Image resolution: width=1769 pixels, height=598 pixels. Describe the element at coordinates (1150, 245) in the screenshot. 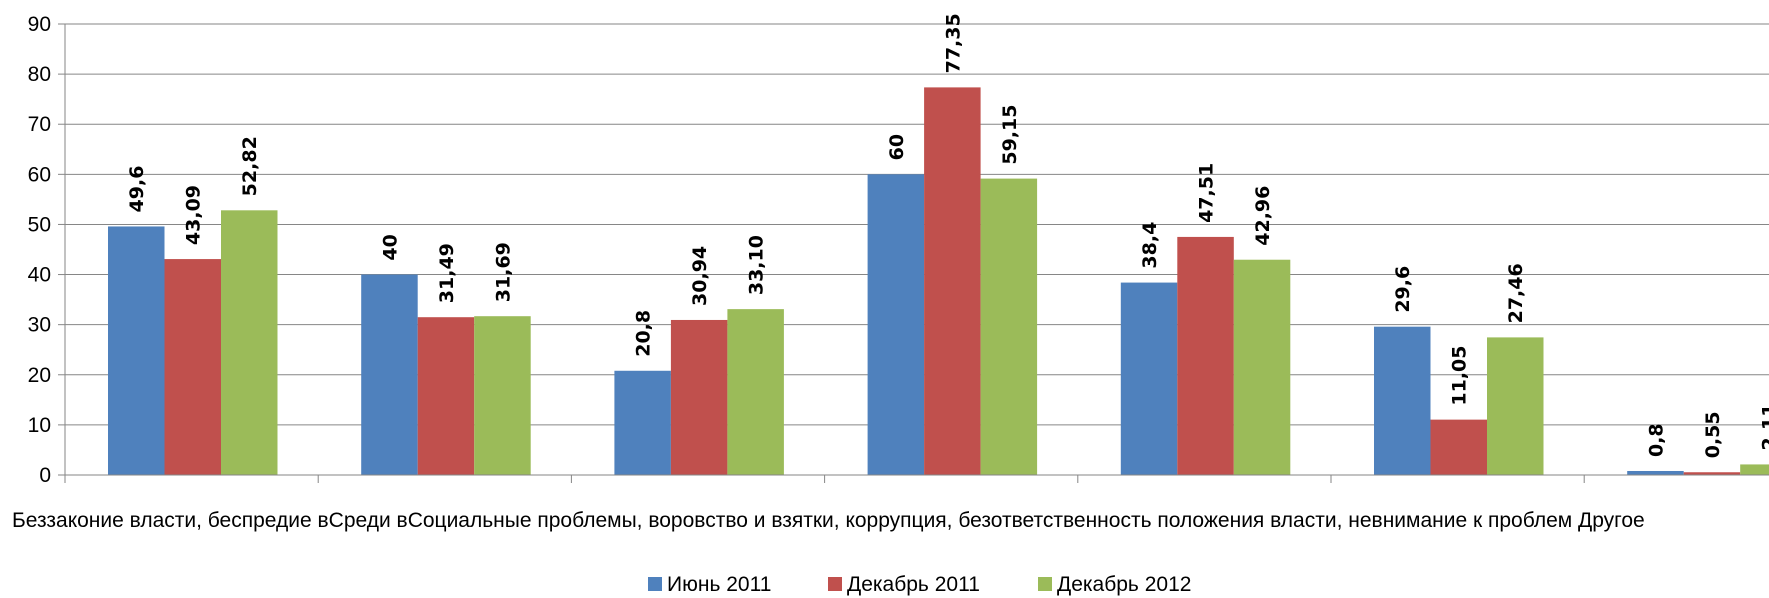

I see `data-label: 38,4` at that location.